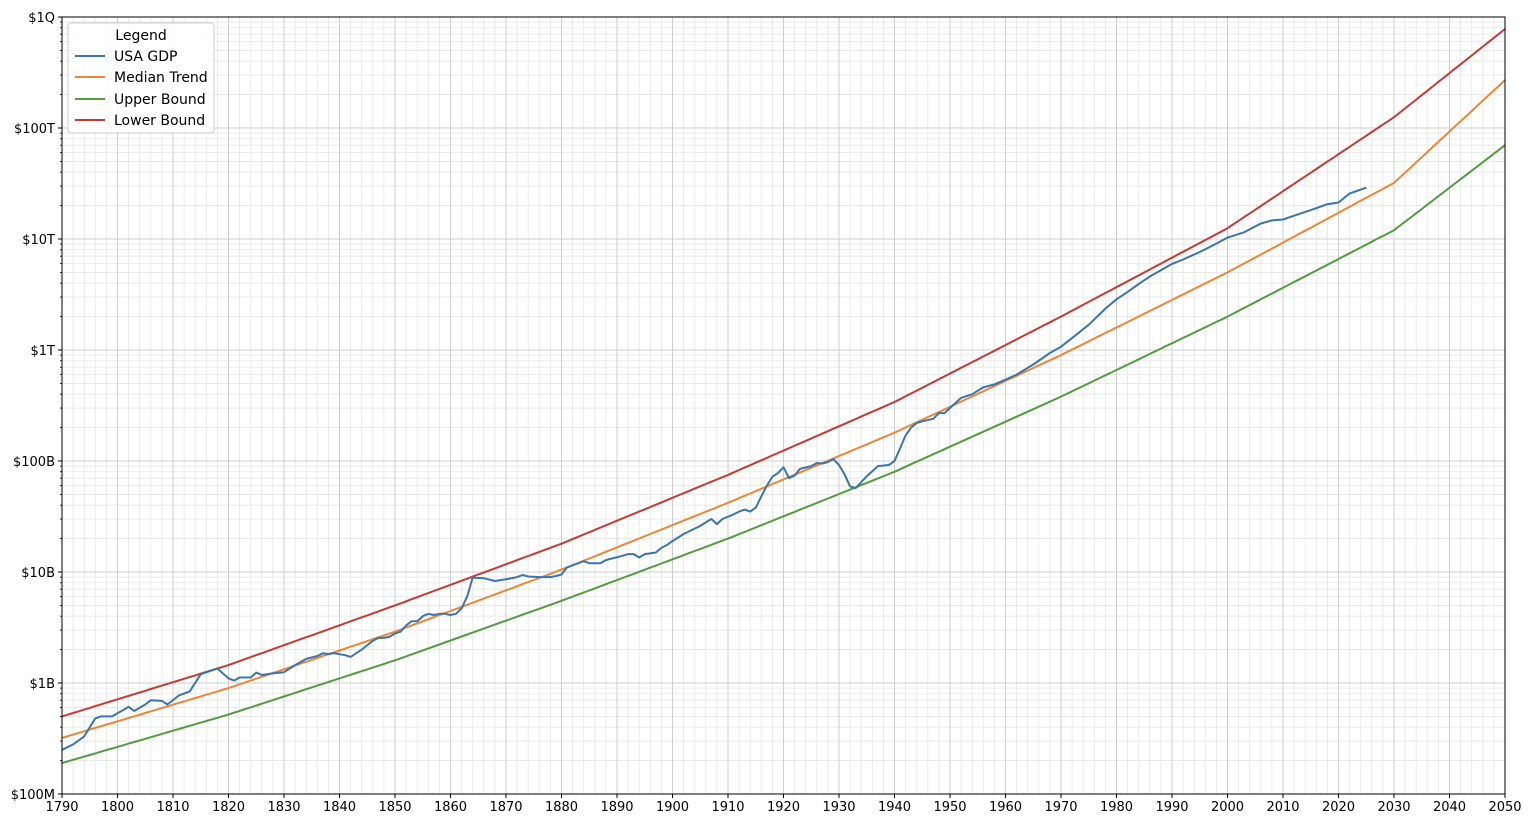  What do you see at coordinates (61, 807) in the screenshot?
I see `x-tick-label: 1790` at bounding box center [61, 807].